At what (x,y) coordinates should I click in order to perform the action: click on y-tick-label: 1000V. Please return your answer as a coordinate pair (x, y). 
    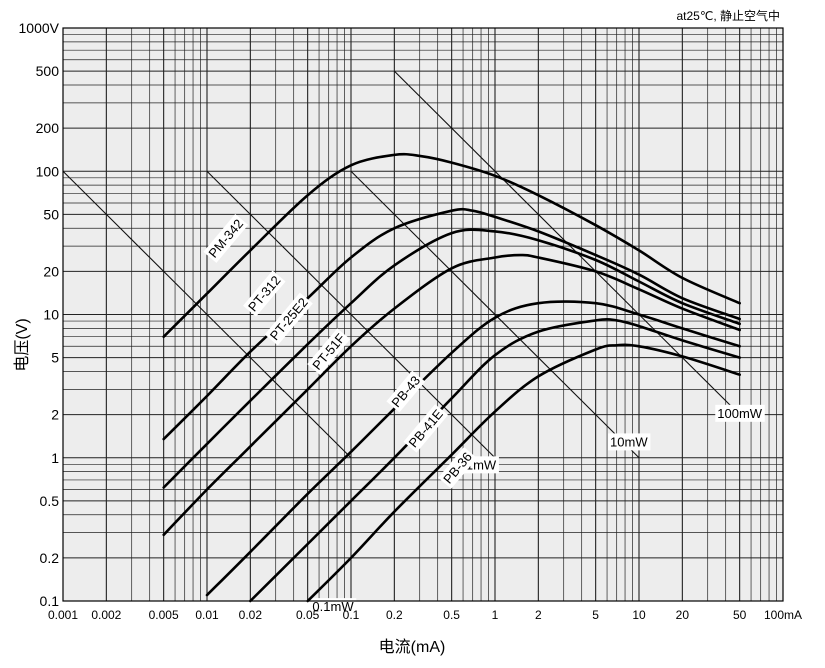
    Looking at the image, I should click on (39, 28).